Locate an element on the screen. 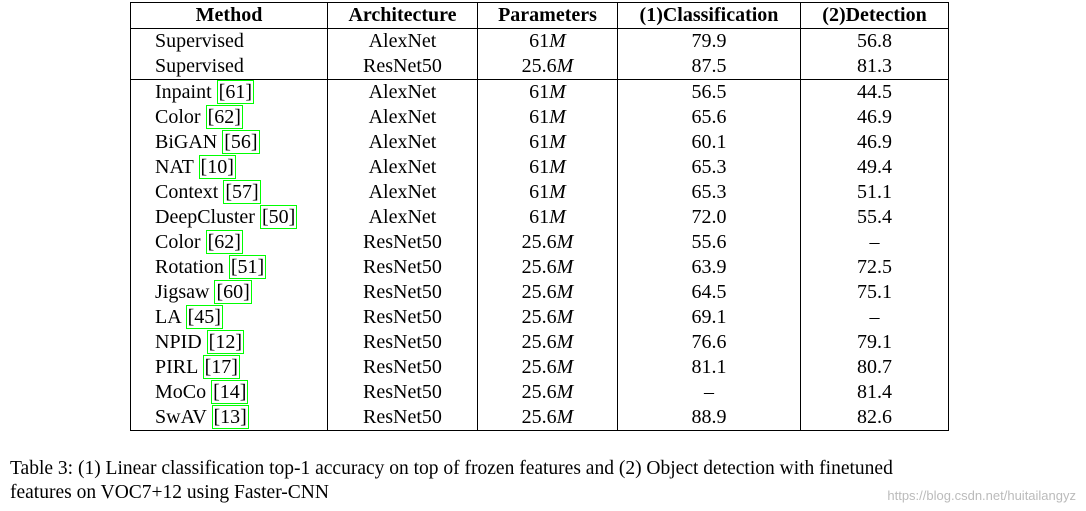 The image size is (1086, 511). method-cell: Context [57] is located at coordinates (229, 192).